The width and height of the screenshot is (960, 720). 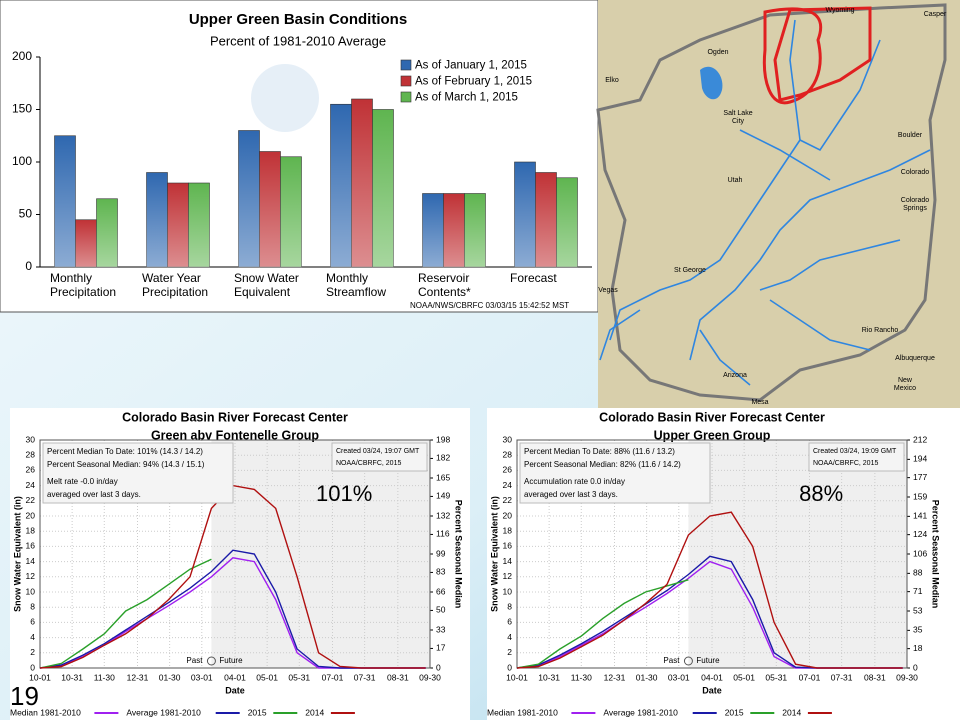 What do you see at coordinates (24, 696) in the screenshot?
I see `slide-number: 19` at bounding box center [24, 696].